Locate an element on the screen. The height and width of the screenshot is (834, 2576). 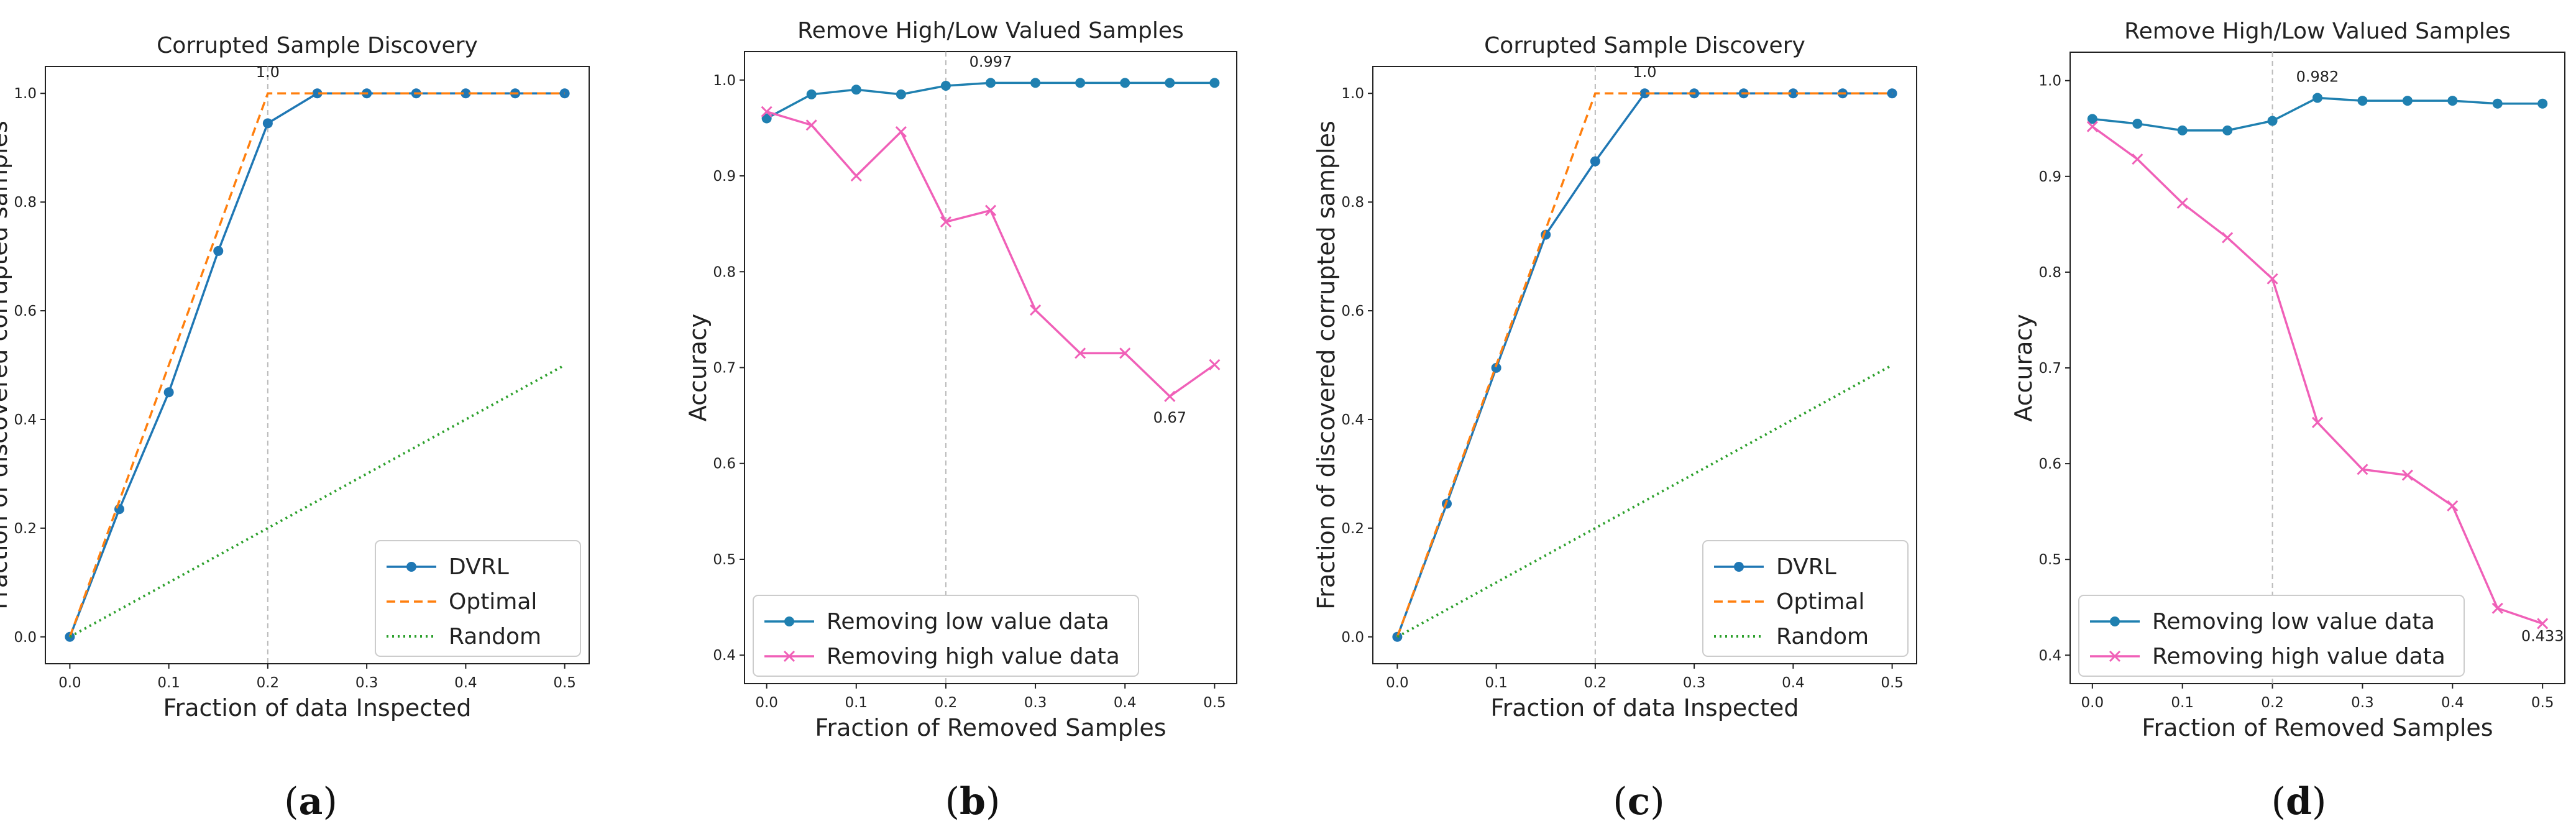
series-line-random is located at coordinates (1644, 501).